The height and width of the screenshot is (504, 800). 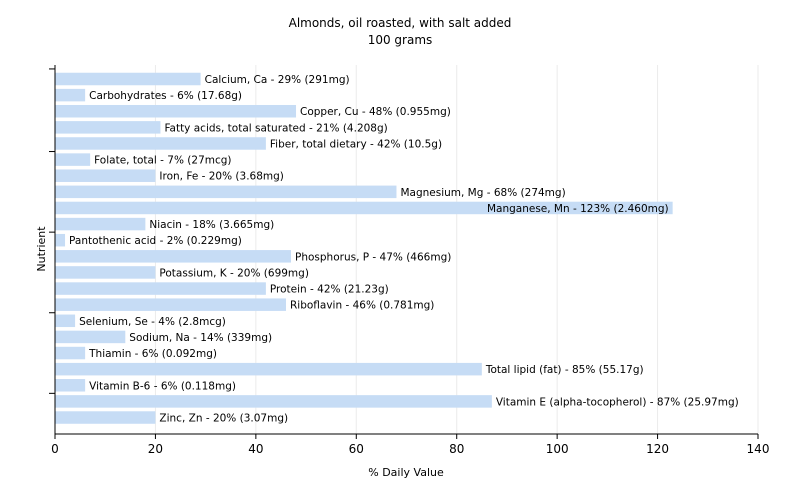 What do you see at coordinates (162, 161) in the screenshot?
I see `bar-label: Folate, total - 7% (27mcg)` at bounding box center [162, 161].